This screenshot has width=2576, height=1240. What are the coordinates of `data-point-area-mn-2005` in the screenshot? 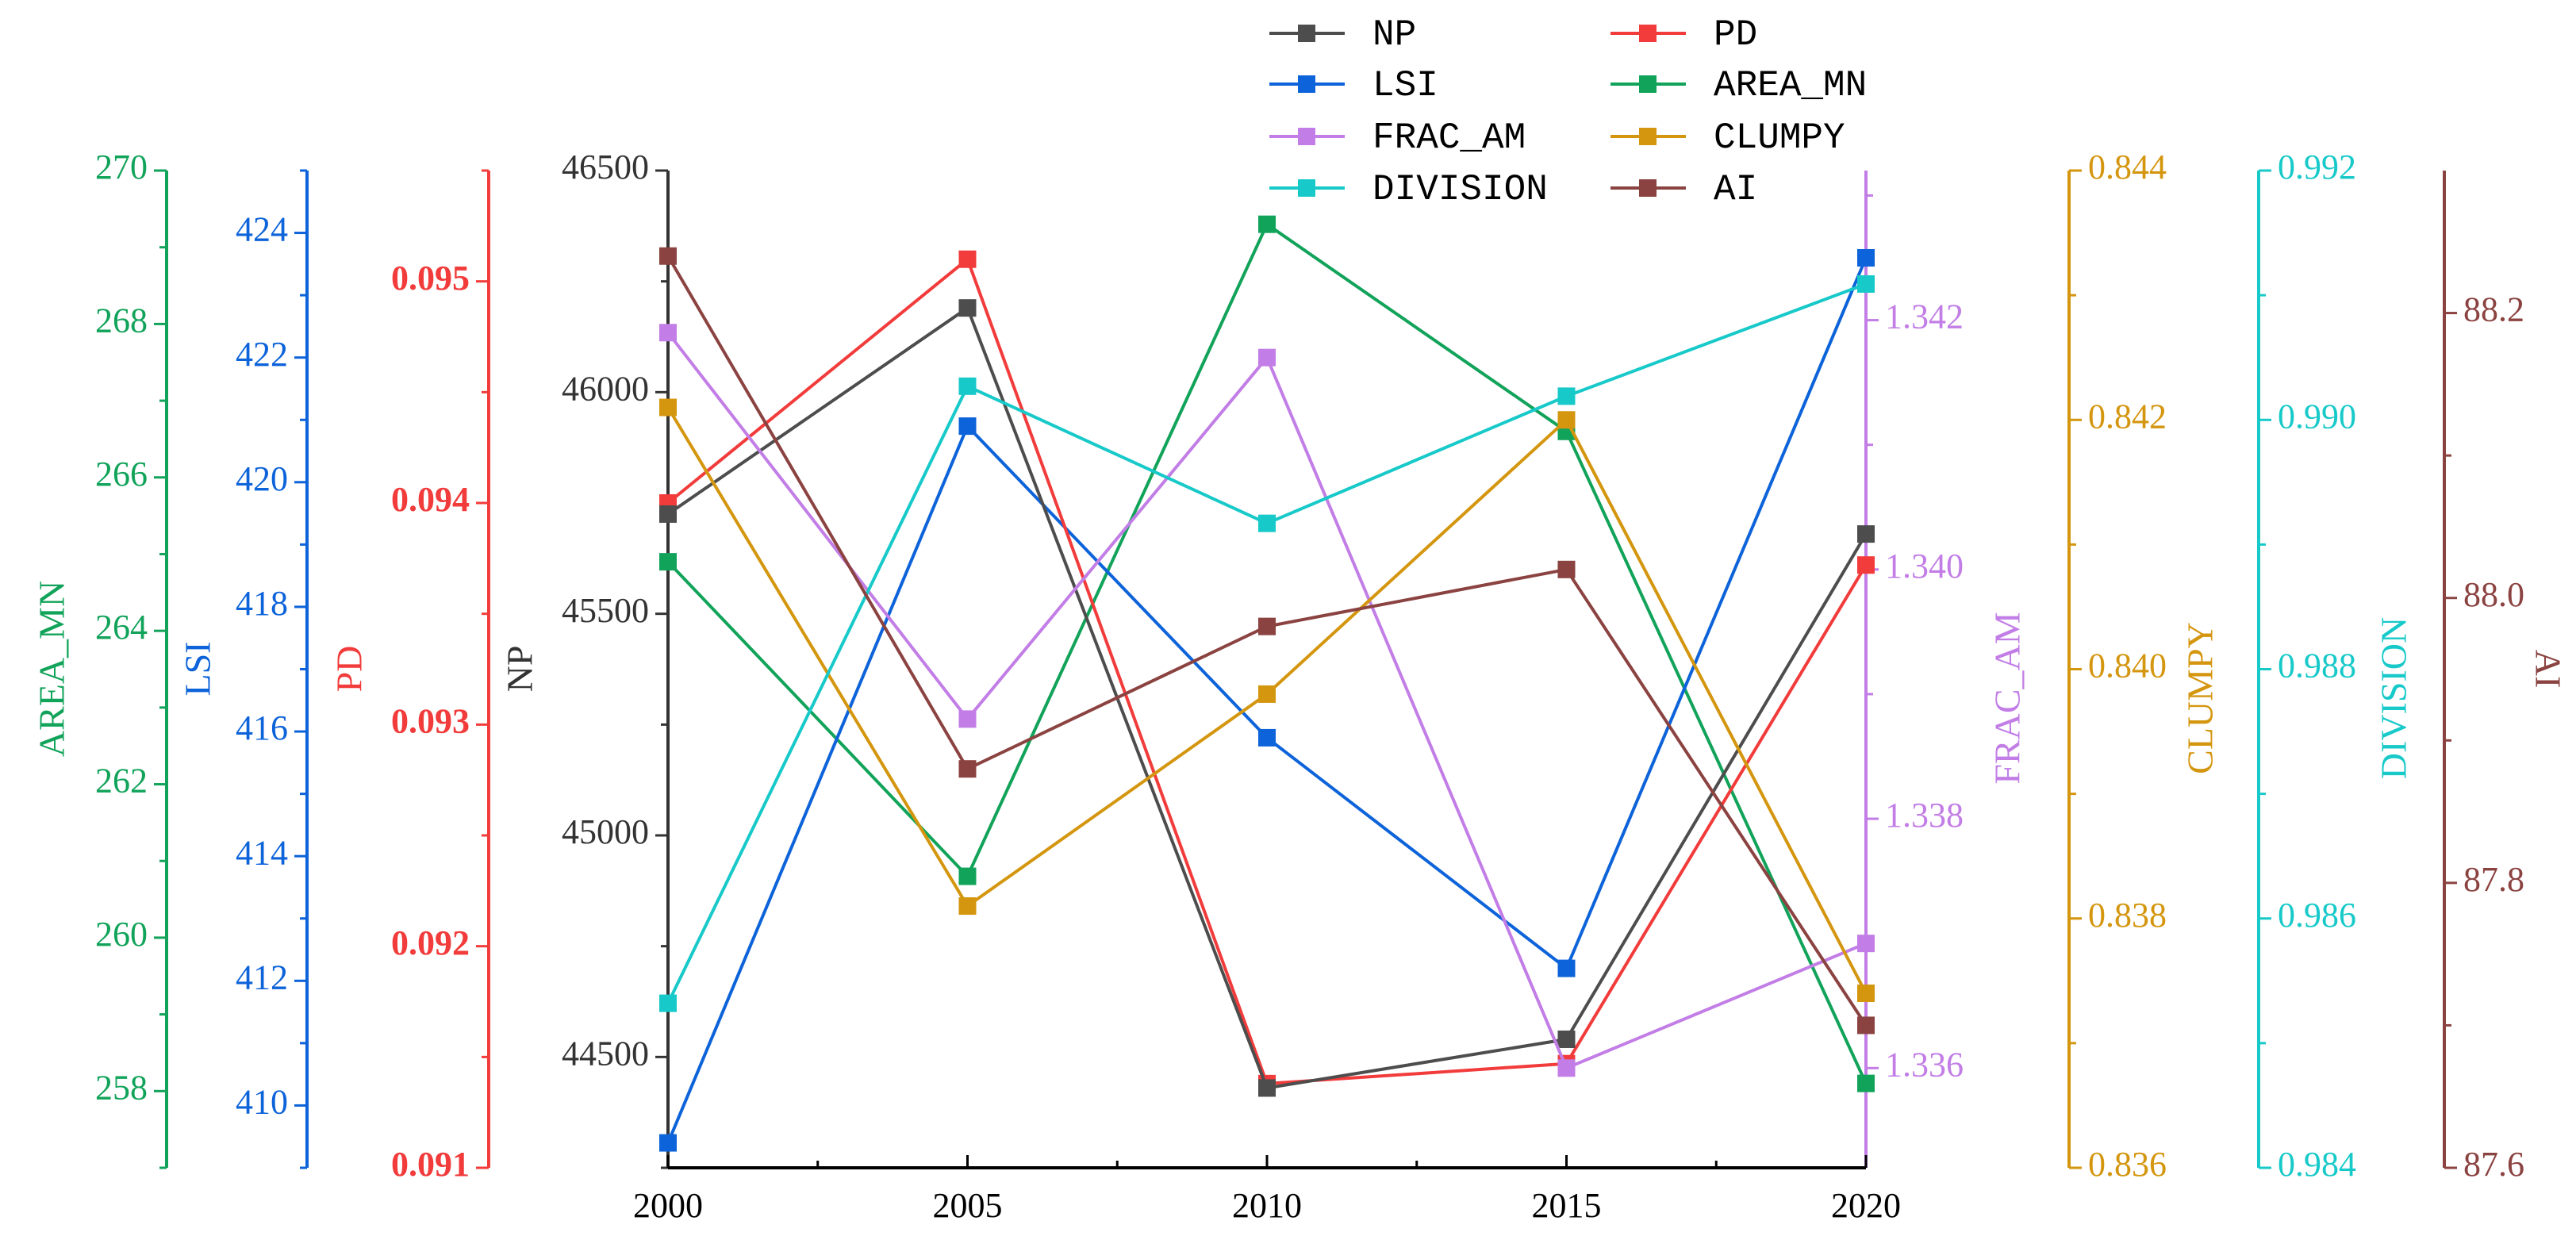 It's located at (967, 876).